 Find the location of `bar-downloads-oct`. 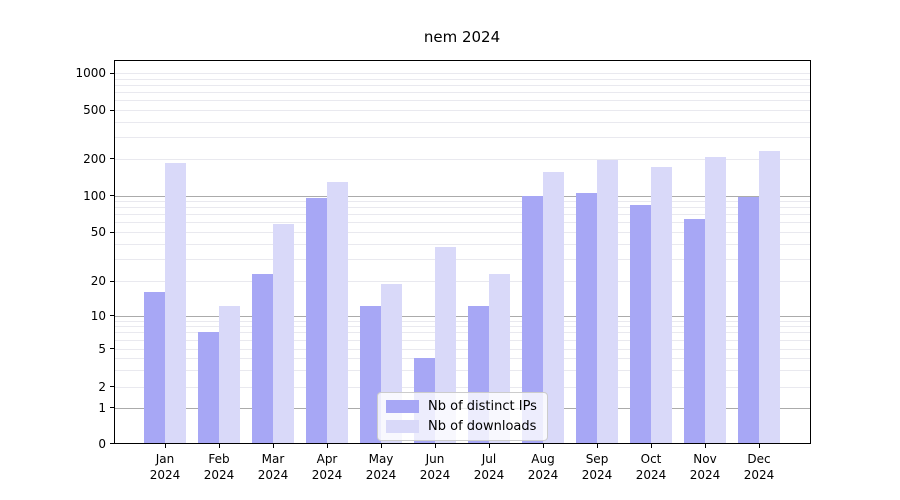

bar-downloads-oct is located at coordinates (662, 305).